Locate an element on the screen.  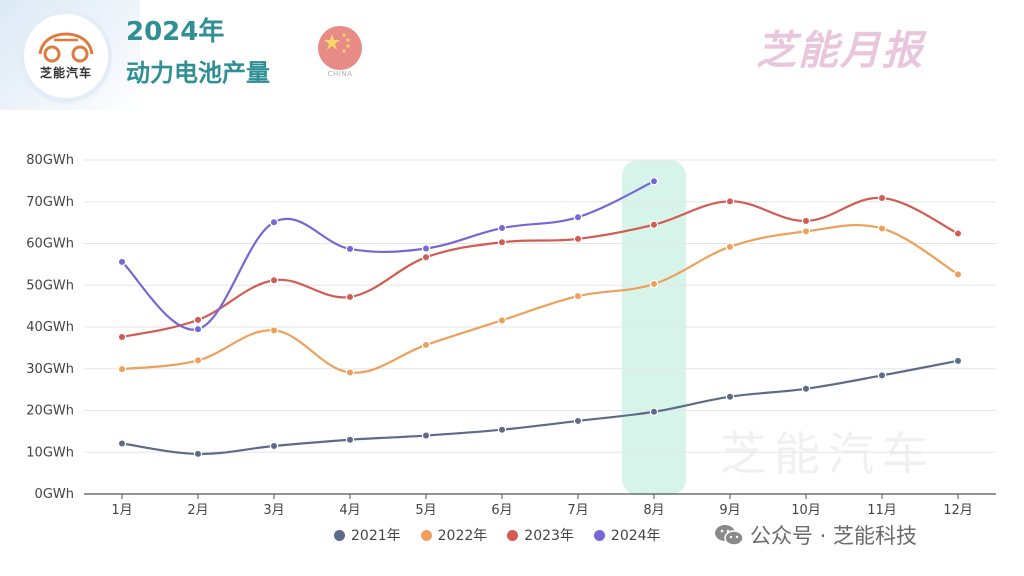
y-tick-label: 80GWh is located at coordinates (50, 160).